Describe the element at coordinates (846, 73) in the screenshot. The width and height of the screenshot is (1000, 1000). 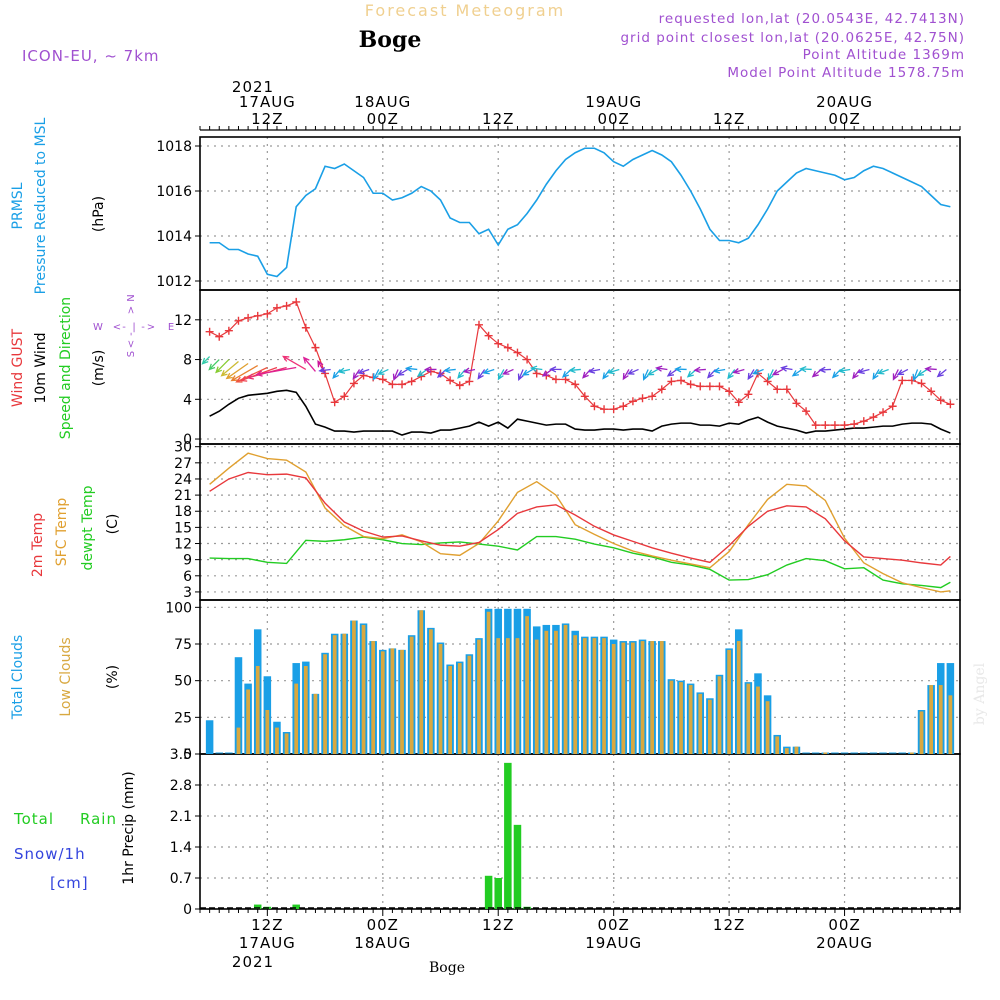
I see `model-altitude: Model Point Altitude 1578.75m` at that location.